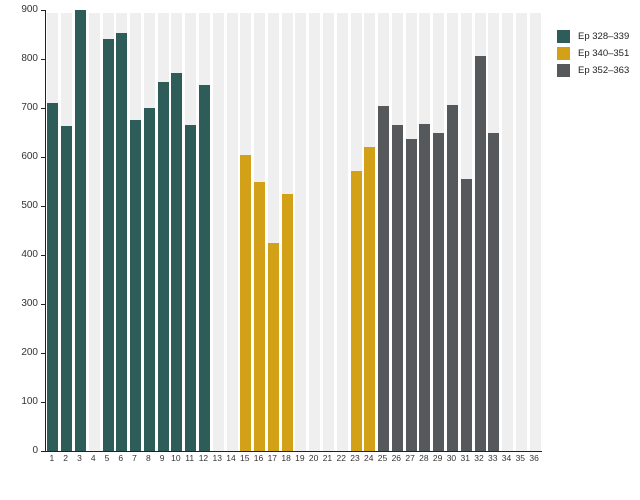 The image size is (640, 500). I want to click on x-tick-label: 27, so click(410, 458).